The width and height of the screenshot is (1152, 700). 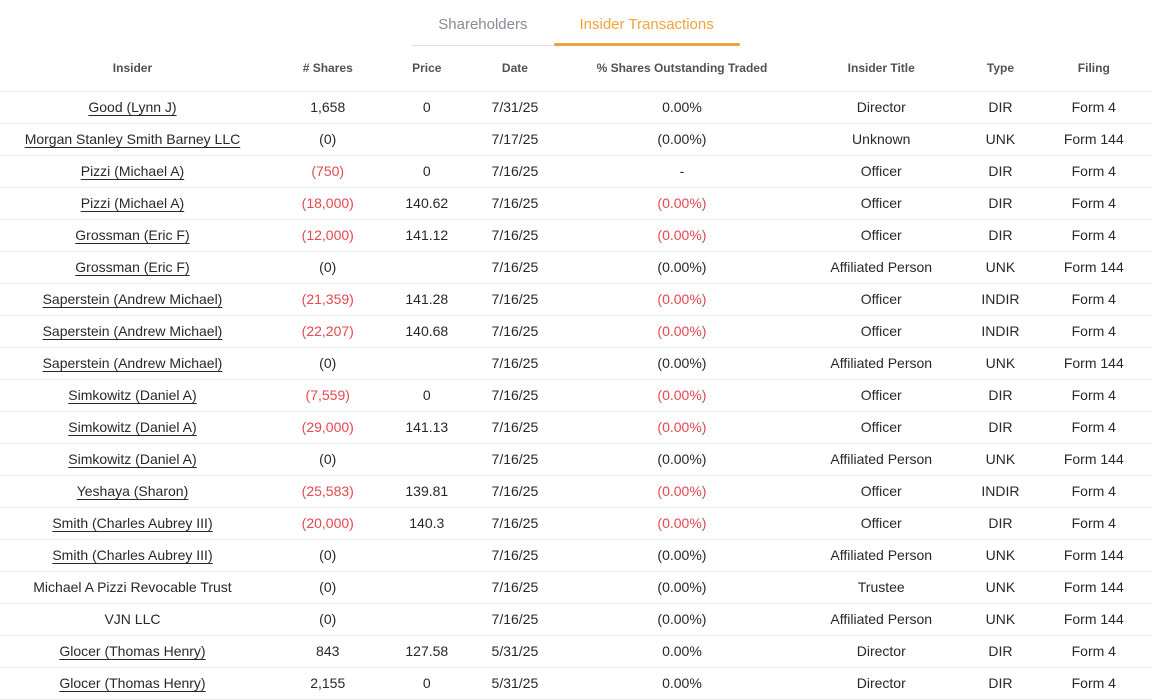 What do you see at coordinates (132, 68) in the screenshot?
I see `col-header-insider: Insider` at bounding box center [132, 68].